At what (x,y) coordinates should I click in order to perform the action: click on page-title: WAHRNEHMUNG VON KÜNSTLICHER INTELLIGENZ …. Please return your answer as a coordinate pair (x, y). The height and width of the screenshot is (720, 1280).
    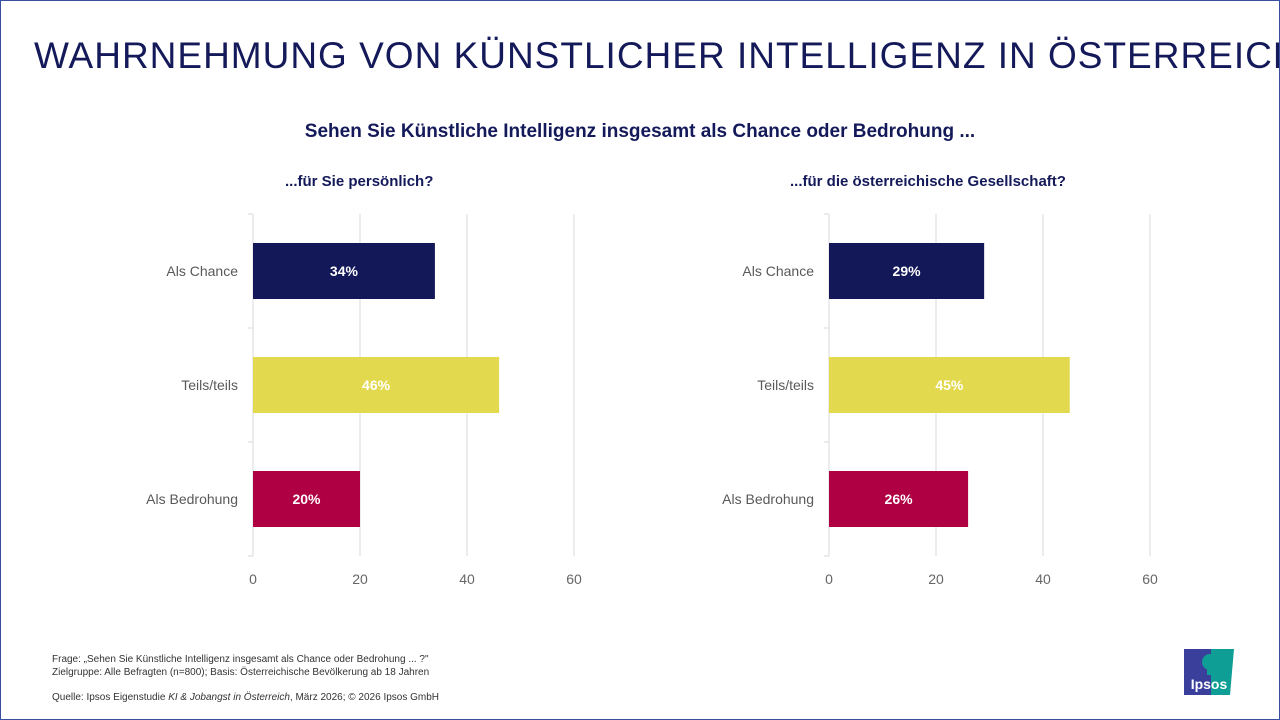
    Looking at the image, I should click on (657, 55).